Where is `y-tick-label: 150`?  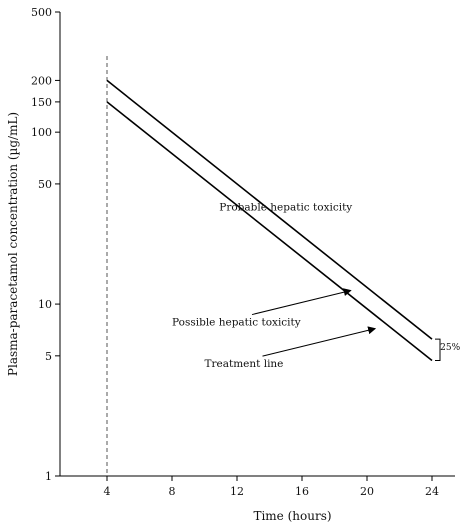
y-tick-label: 150 is located at coordinates (41, 102).